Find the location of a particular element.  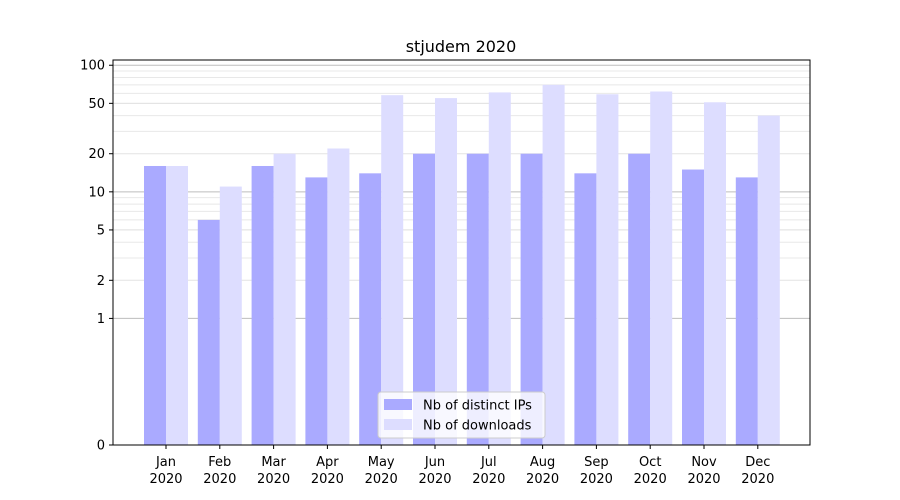

legend-label: Nb of distinct IPs is located at coordinates (477, 406).